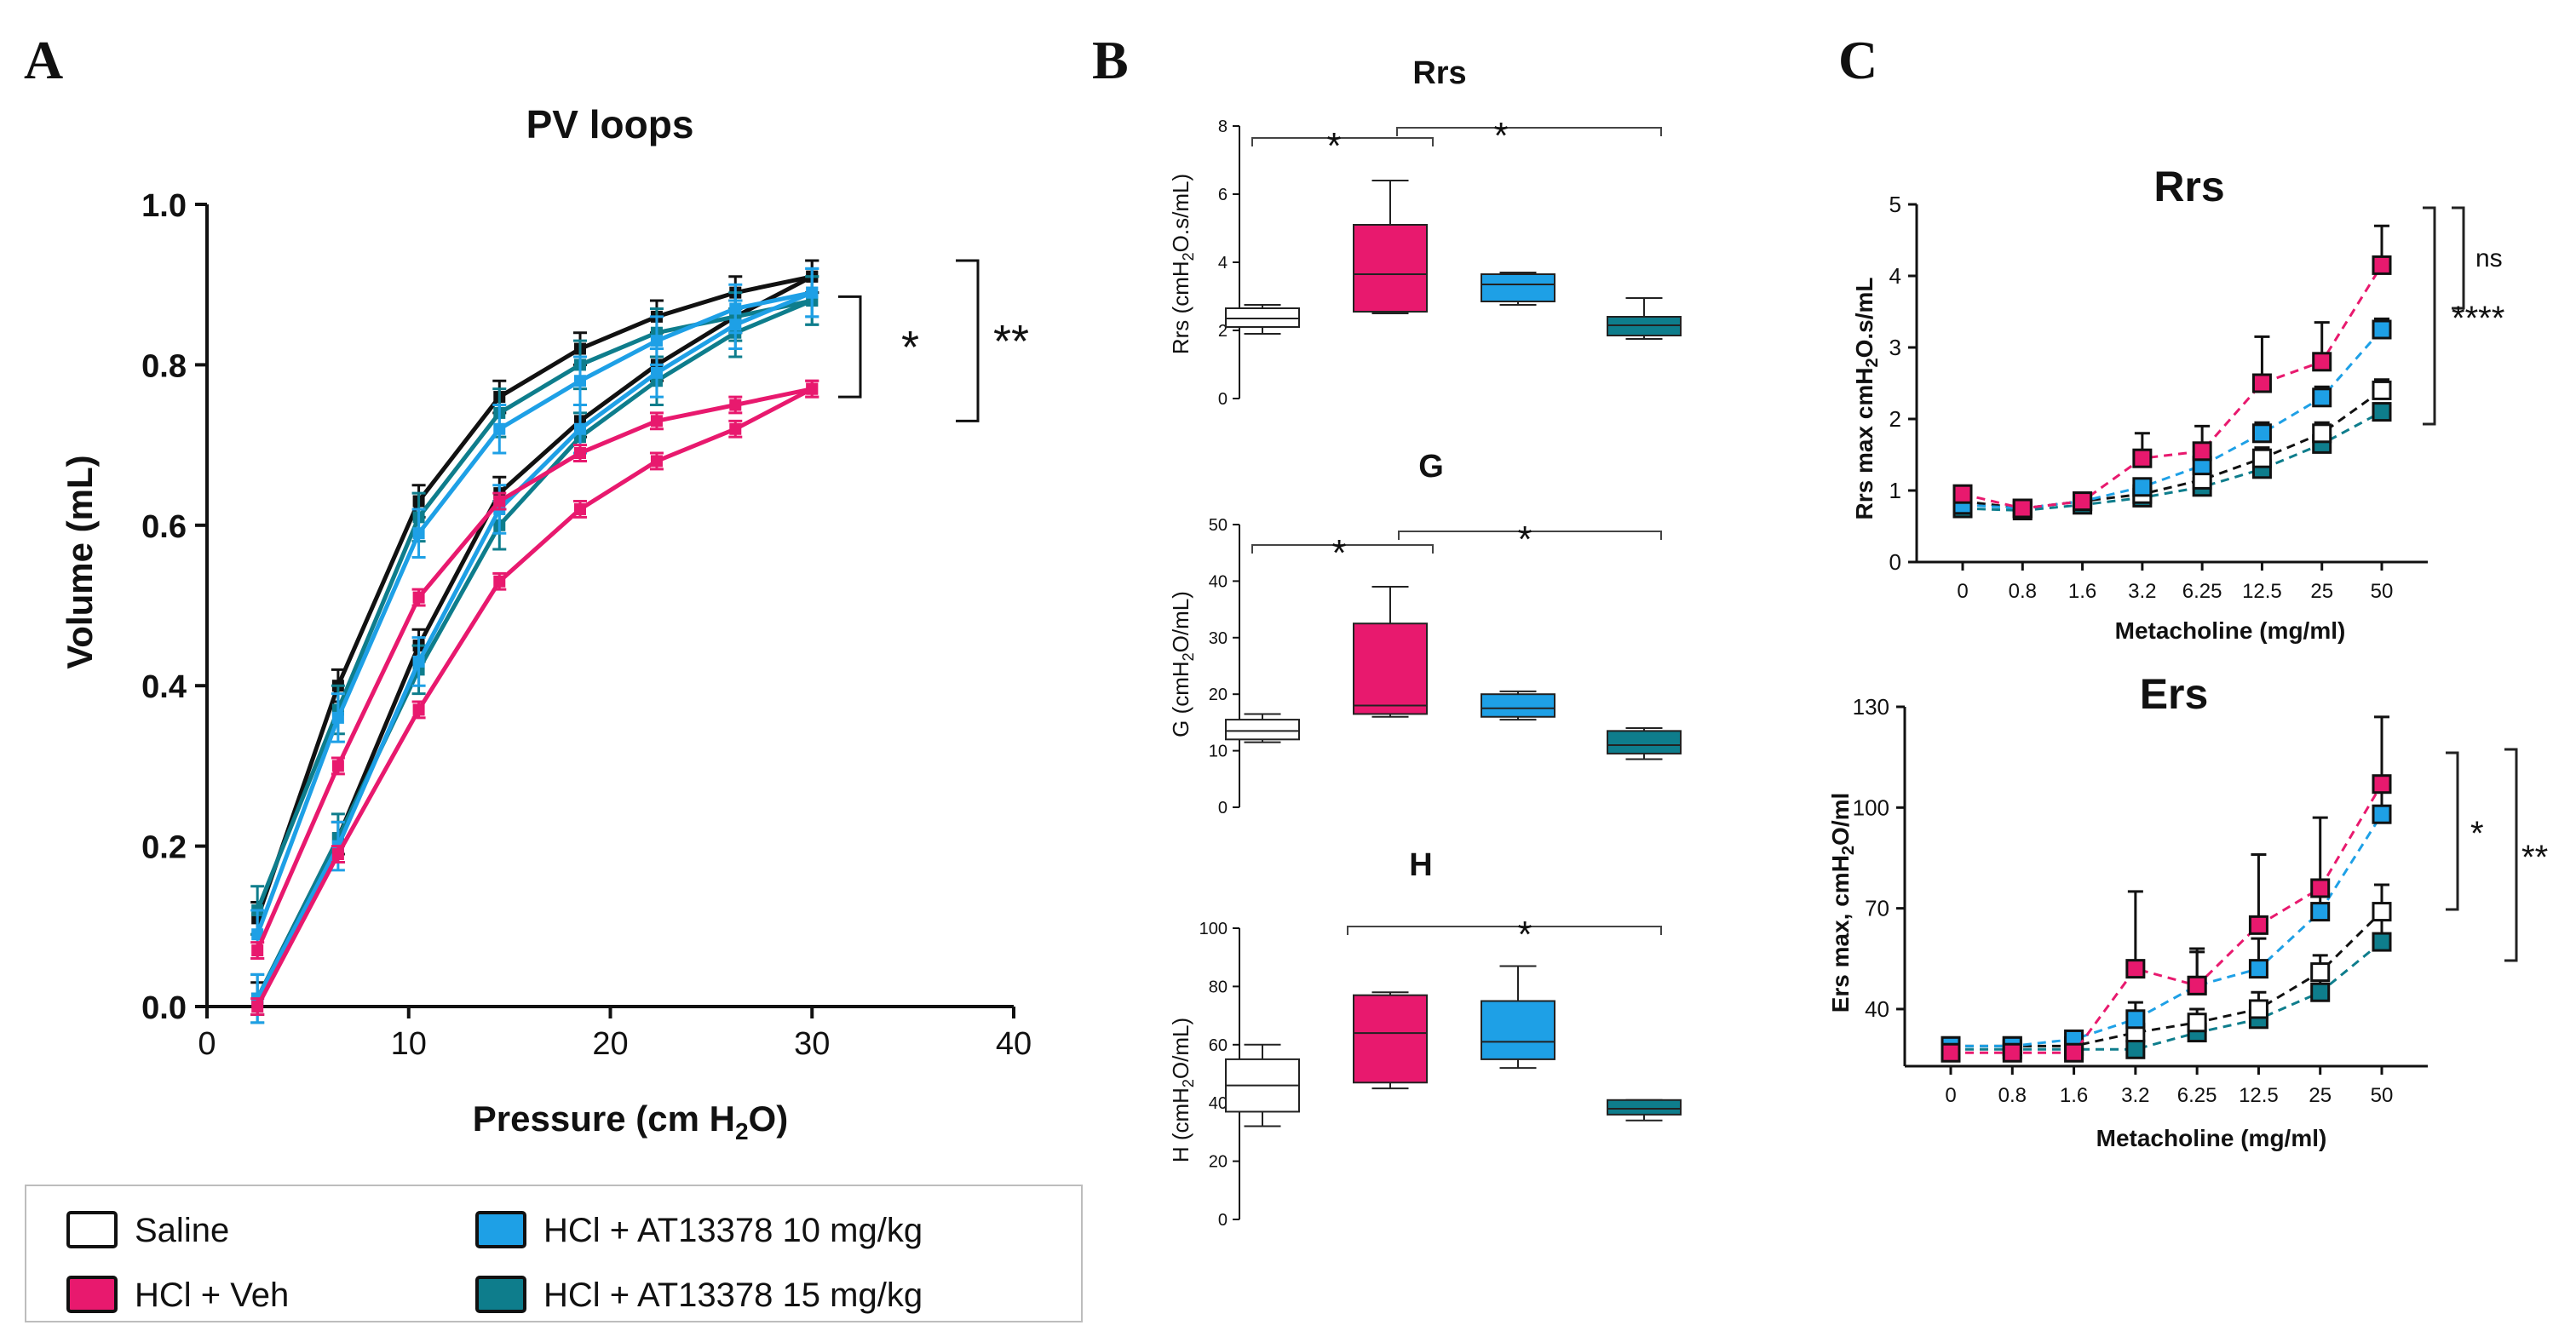 The width and height of the screenshot is (2576, 1331). Describe the element at coordinates (164, 848) in the screenshot. I see `pv-y-tick-label: 0.2` at that location.